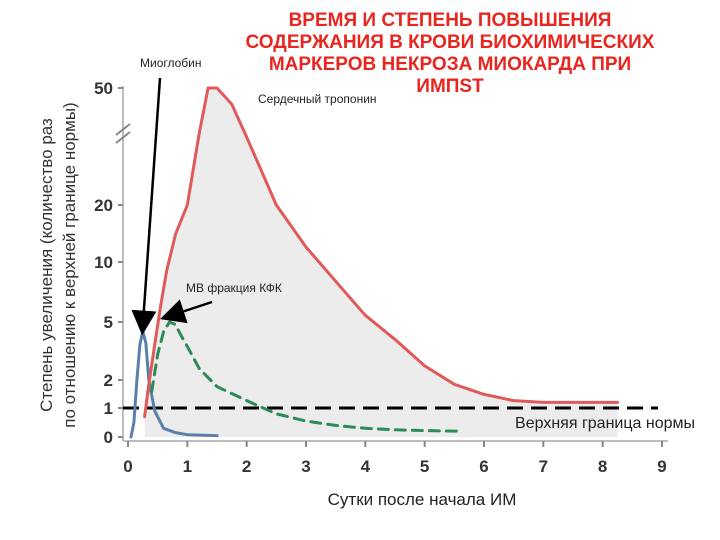 The height and width of the screenshot is (540, 720). What do you see at coordinates (108, 437) in the screenshot?
I see `y-tick-label: 0` at bounding box center [108, 437].